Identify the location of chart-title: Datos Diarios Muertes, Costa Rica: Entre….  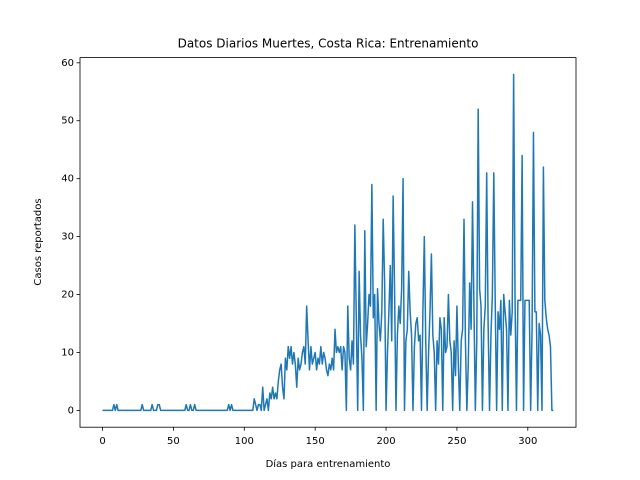
(328, 44).